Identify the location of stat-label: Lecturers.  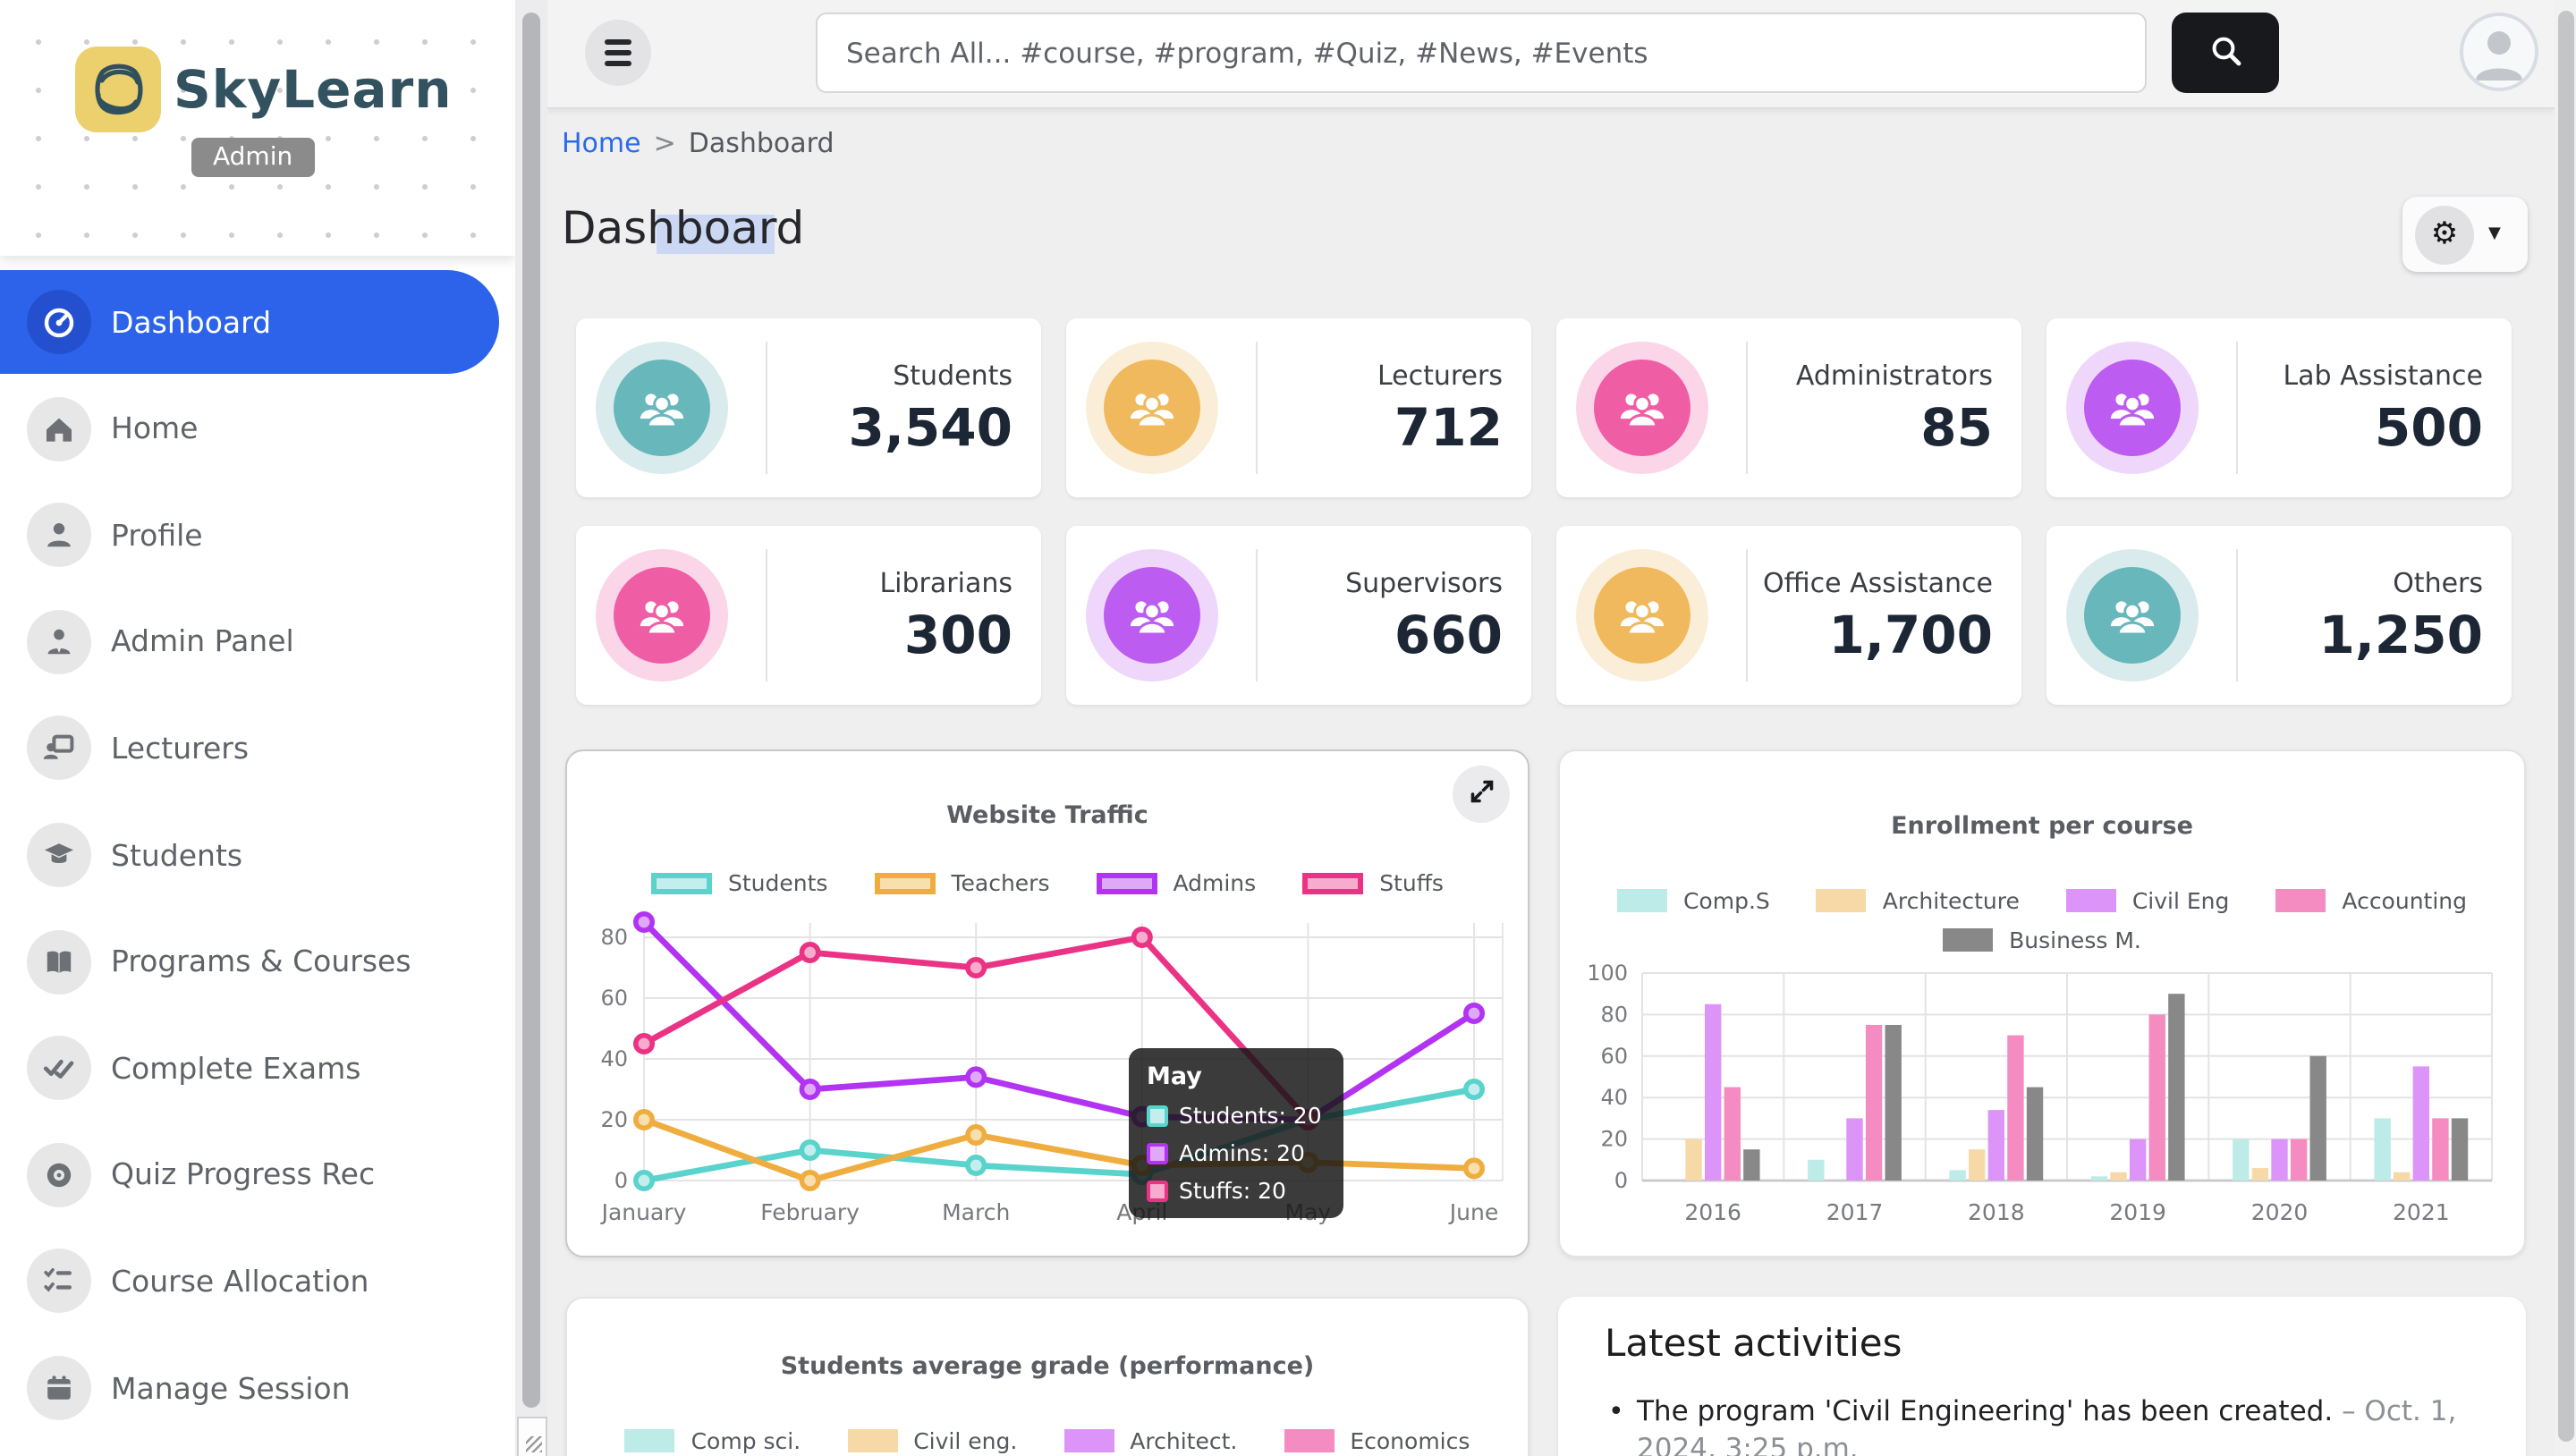
(1440, 375).